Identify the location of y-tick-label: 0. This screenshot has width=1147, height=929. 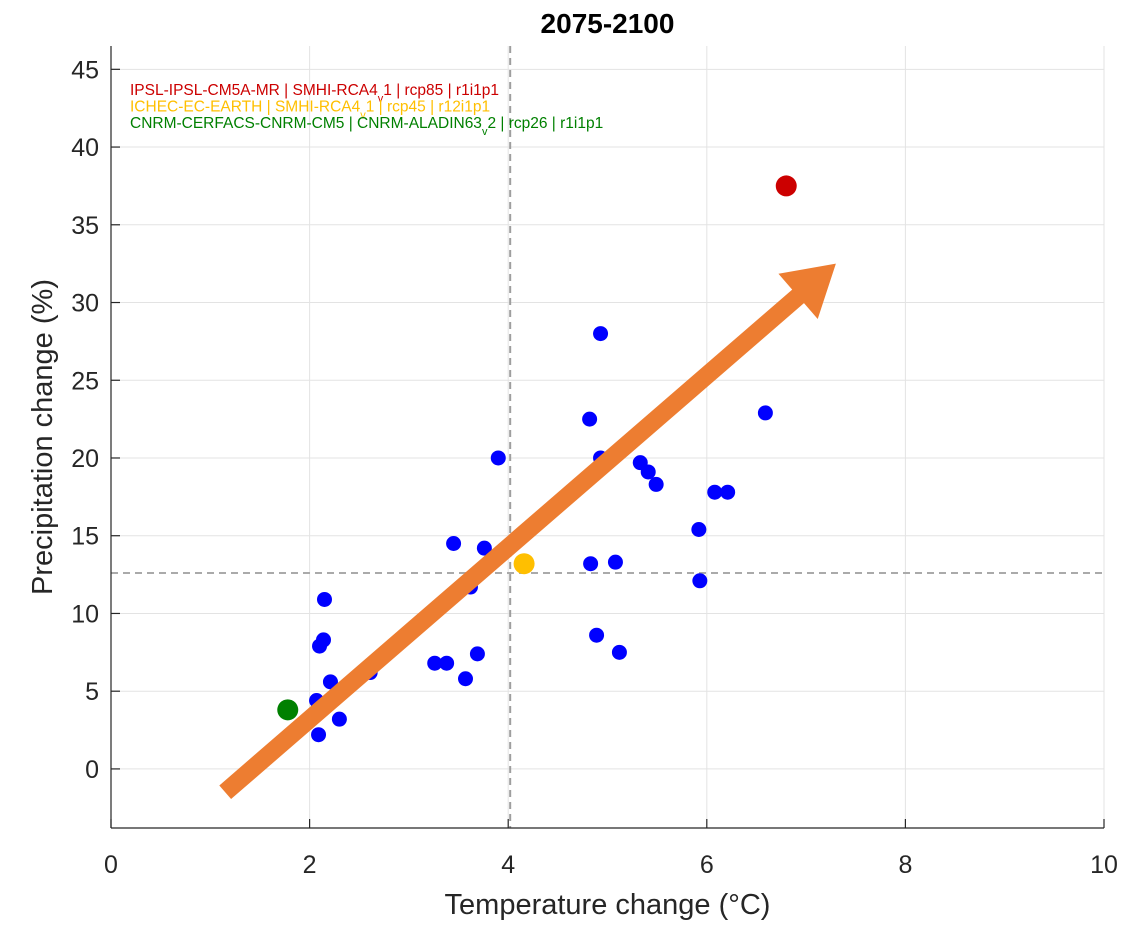
(92, 770).